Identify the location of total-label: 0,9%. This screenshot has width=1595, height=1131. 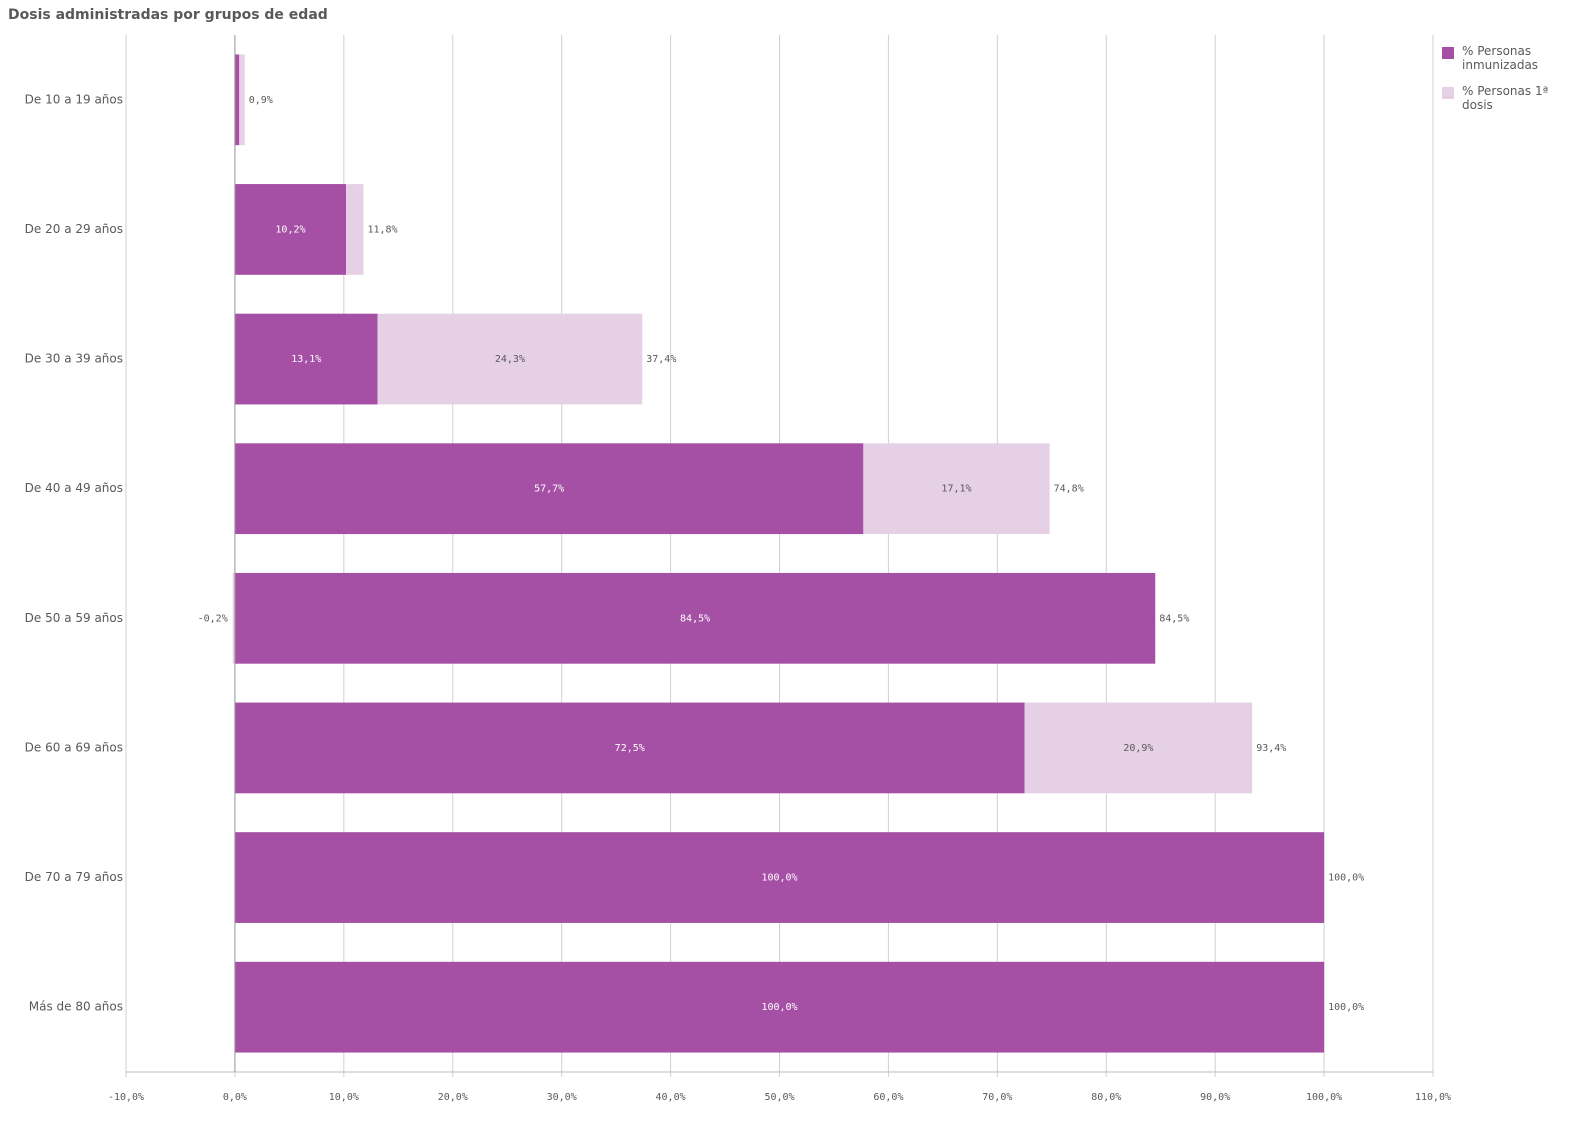
(261, 100).